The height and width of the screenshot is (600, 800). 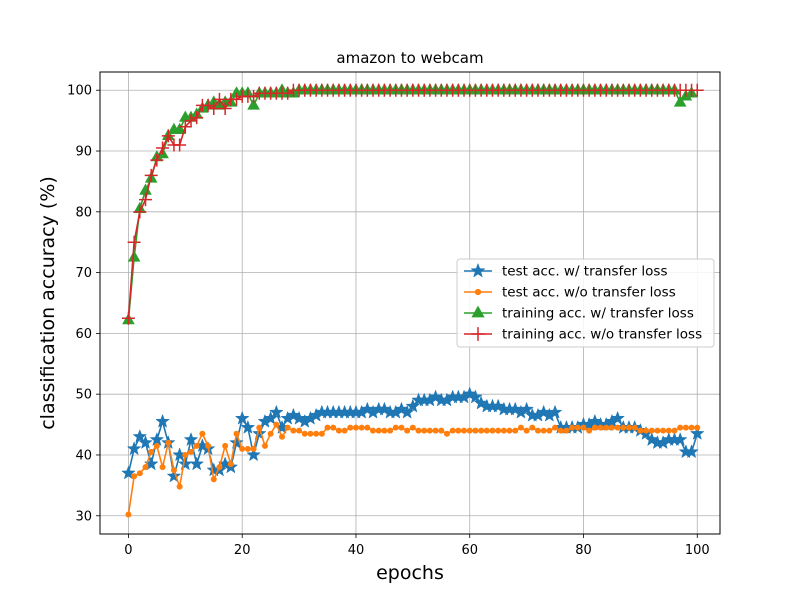 What do you see at coordinates (602, 335) in the screenshot?
I see `legend-label: training acc. w/o transfer loss` at bounding box center [602, 335].